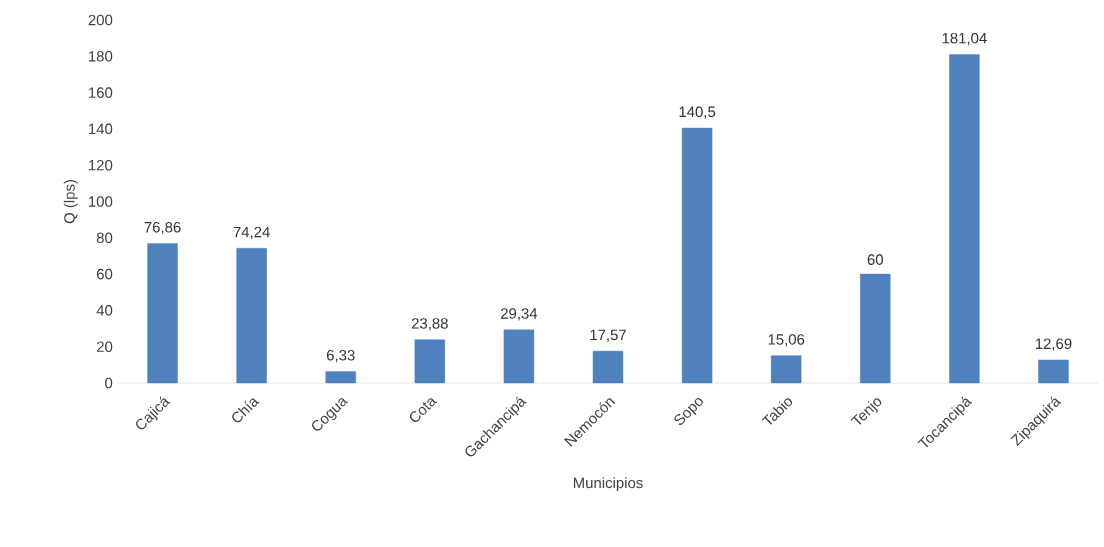 Image resolution: width=1104 pixels, height=547 pixels. What do you see at coordinates (875, 259) in the screenshot?
I see `data-label: 60` at bounding box center [875, 259].